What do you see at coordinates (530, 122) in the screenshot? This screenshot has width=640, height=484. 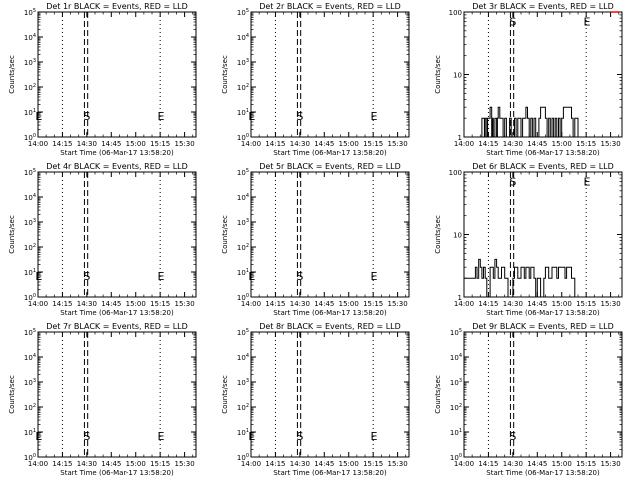 I see `events-series-line` at bounding box center [530, 122].